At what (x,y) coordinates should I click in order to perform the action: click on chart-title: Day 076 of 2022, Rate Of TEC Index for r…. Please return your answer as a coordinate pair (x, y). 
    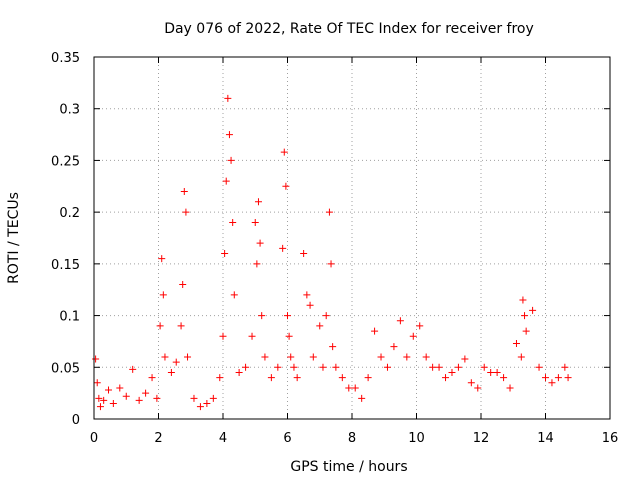
    Looking at the image, I should click on (349, 29).